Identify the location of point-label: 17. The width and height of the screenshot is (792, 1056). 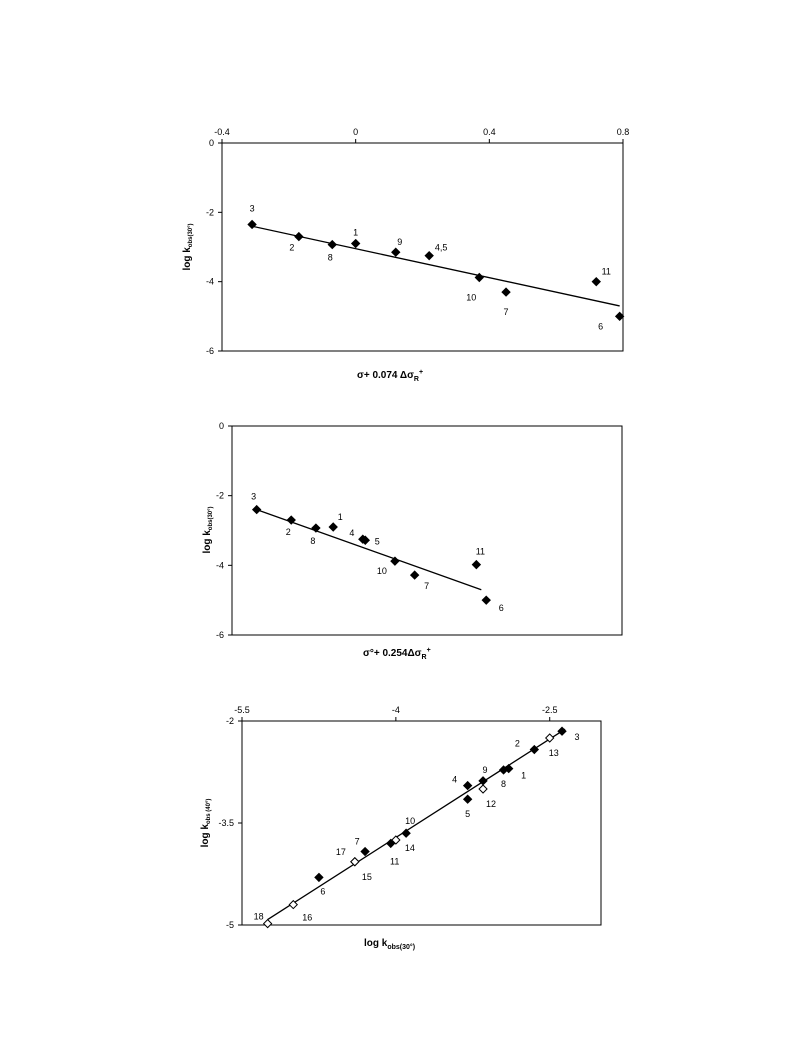
(341, 852).